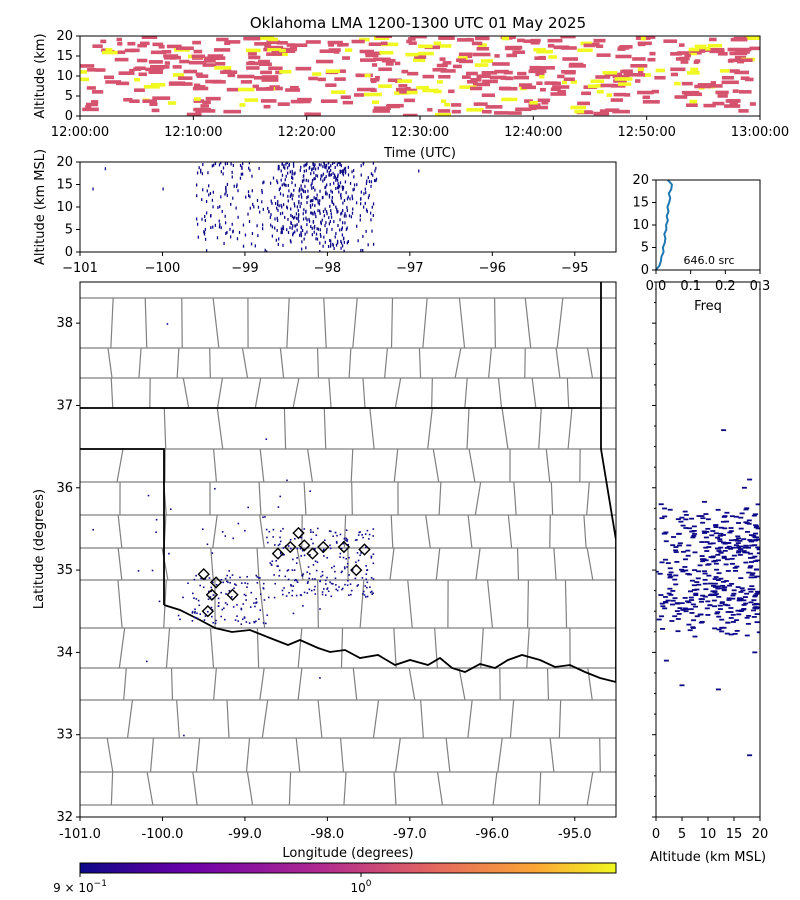 This screenshot has width=800, height=900. What do you see at coordinates (80, 834) in the screenshot?
I see `x-tick-label: -101.0` at bounding box center [80, 834].